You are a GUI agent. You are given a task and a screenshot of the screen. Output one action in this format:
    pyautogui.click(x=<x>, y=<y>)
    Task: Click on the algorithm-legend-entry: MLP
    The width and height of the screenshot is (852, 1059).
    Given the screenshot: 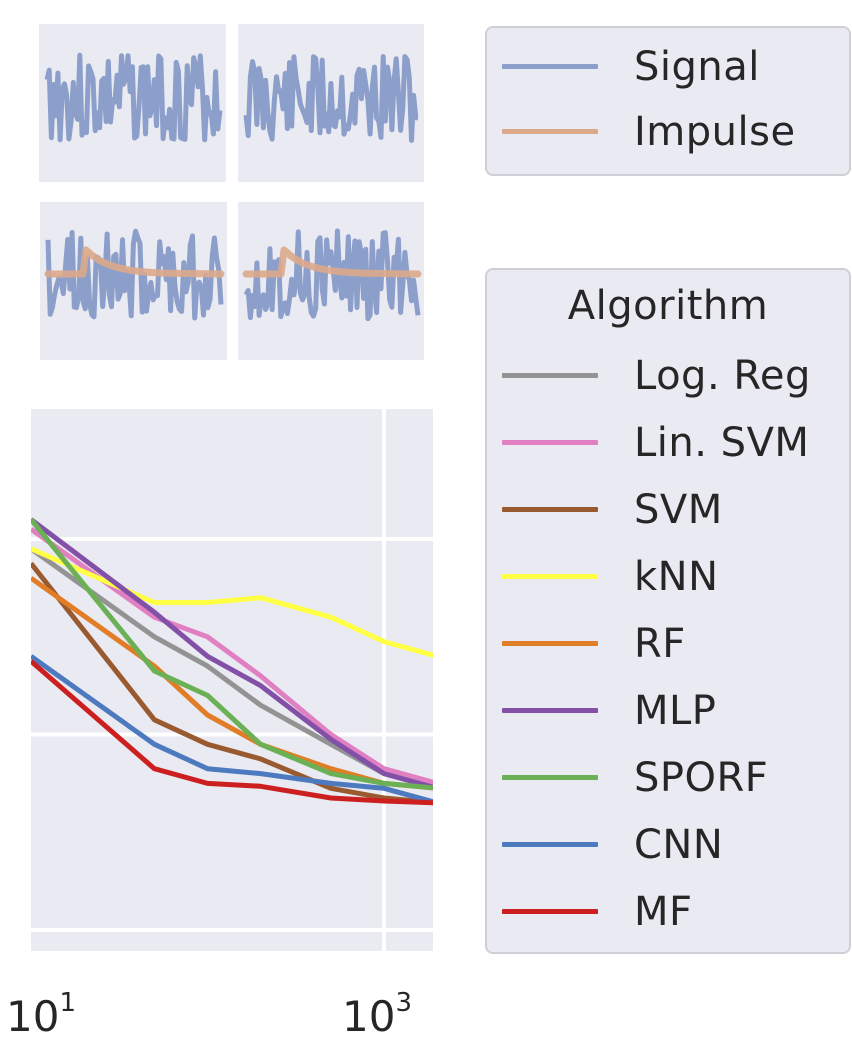 What is the action you would take?
    pyautogui.click(x=667, y=711)
    